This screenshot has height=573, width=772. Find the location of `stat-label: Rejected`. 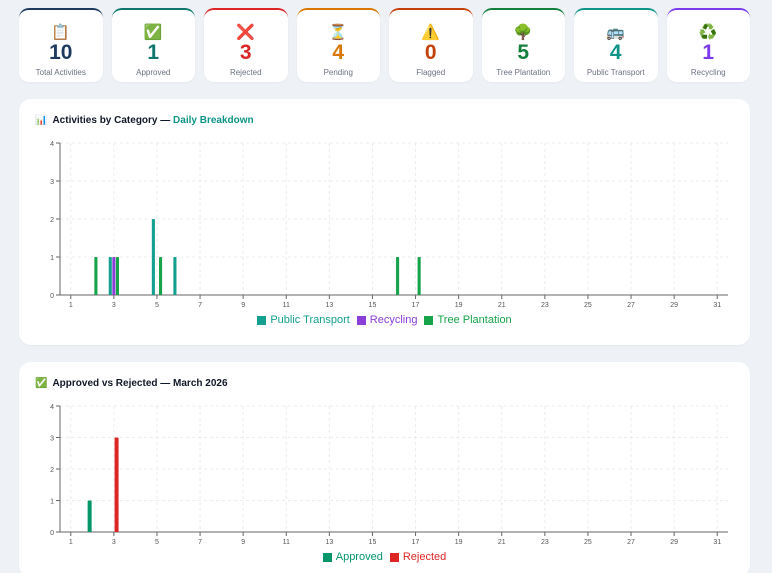

stat-label: Rejected is located at coordinates (245, 72).